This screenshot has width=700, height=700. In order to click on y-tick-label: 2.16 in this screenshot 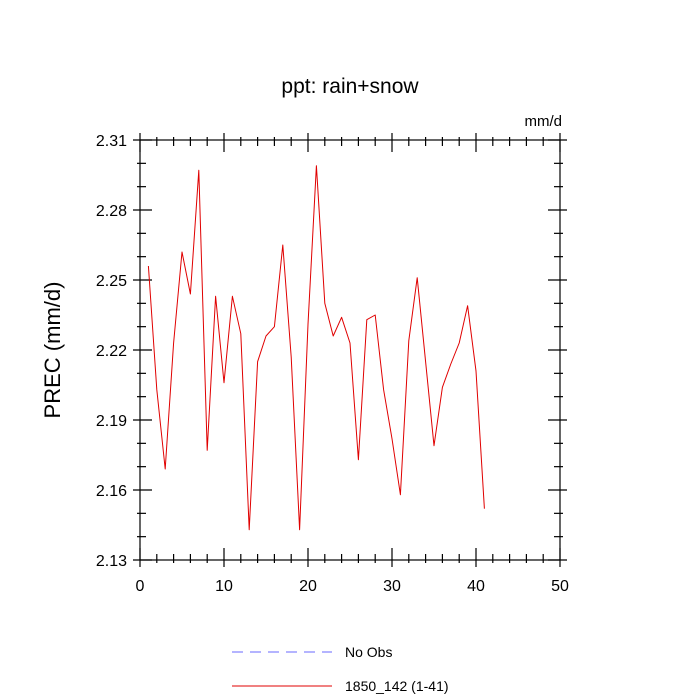, I will do `click(111, 491)`.